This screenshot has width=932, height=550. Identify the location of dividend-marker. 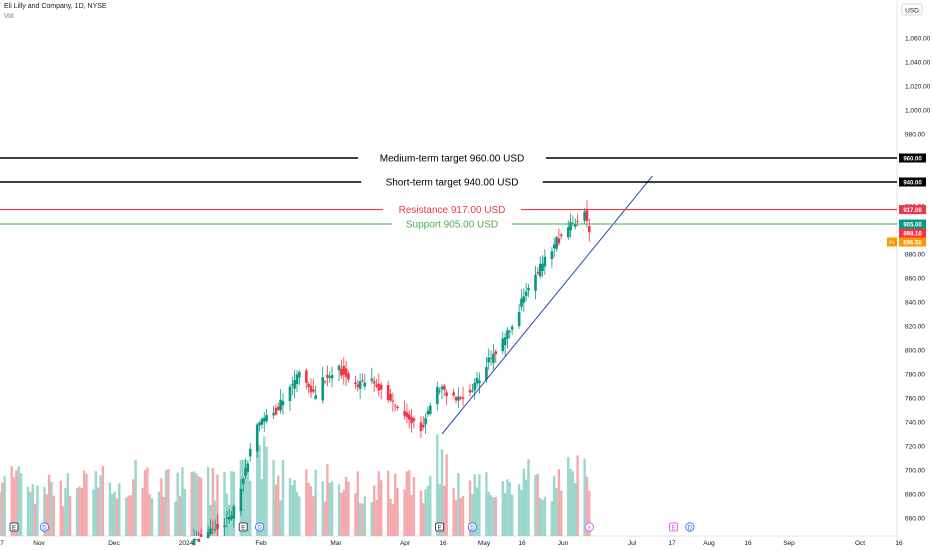
(472, 527).